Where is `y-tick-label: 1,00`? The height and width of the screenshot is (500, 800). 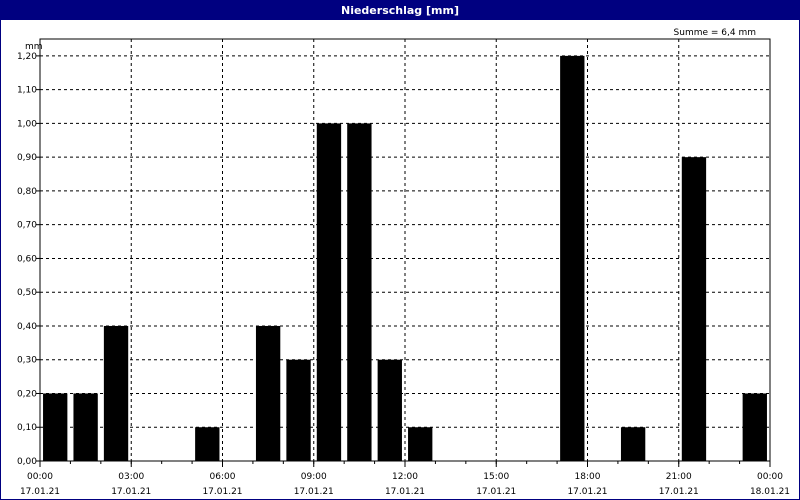 y-tick-label: 1,00 is located at coordinates (27, 124).